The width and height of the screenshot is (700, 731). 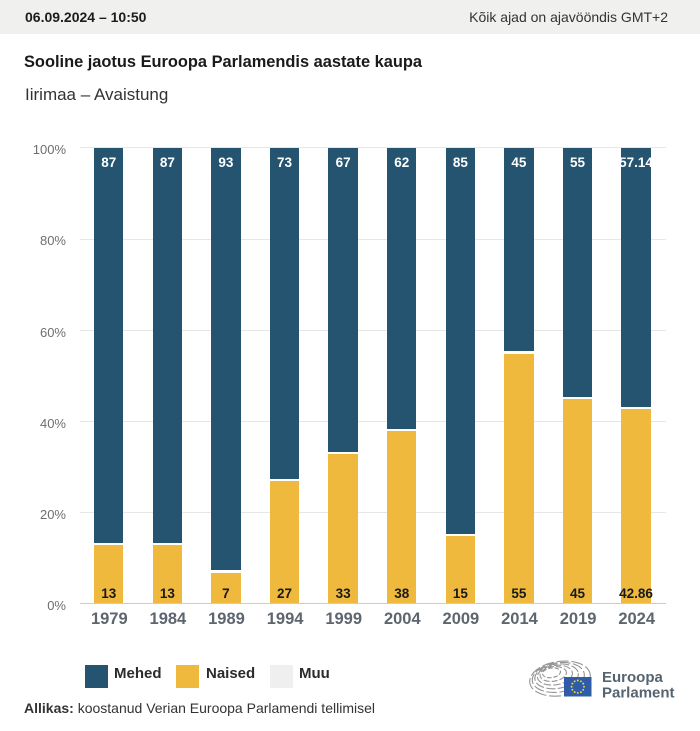 What do you see at coordinates (632, 677) in the screenshot?
I see `svg-text: Euroopa` at bounding box center [632, 677].